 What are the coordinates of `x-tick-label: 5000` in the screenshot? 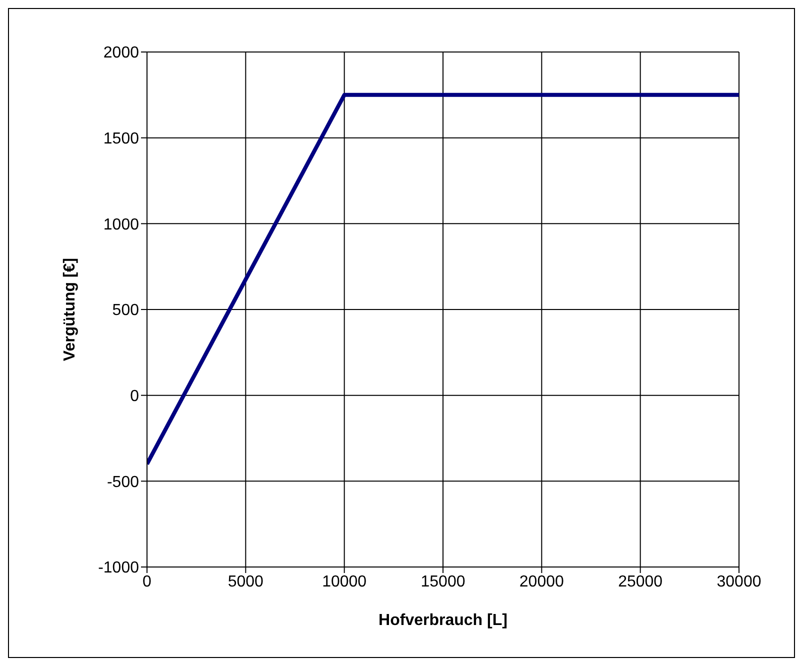 It's located at (246, 581).